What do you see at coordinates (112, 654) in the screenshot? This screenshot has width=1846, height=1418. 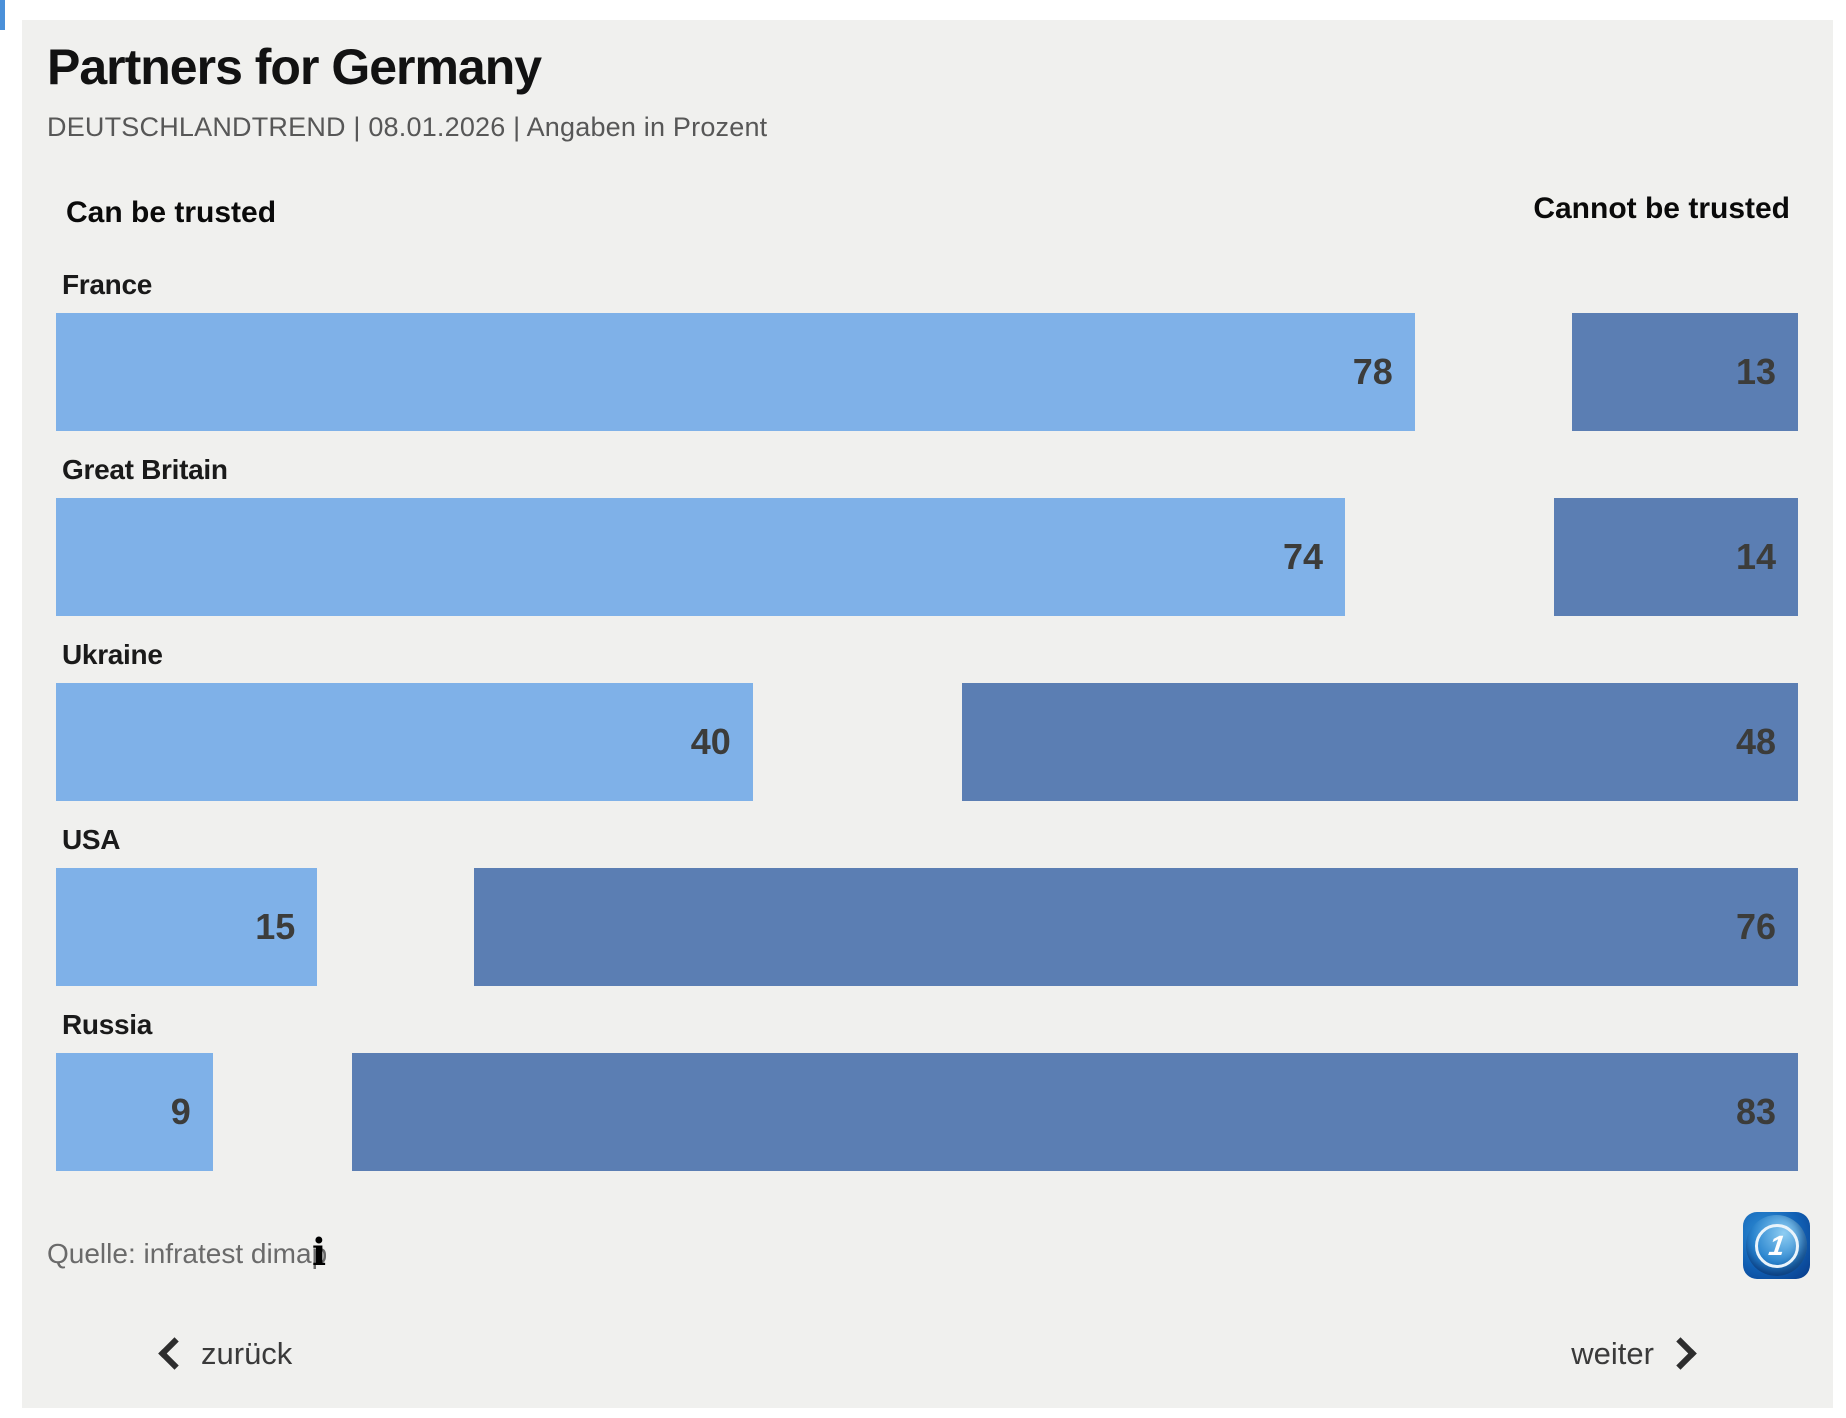 I see `country-label: Ukraine` at bounding box center [112, 654].